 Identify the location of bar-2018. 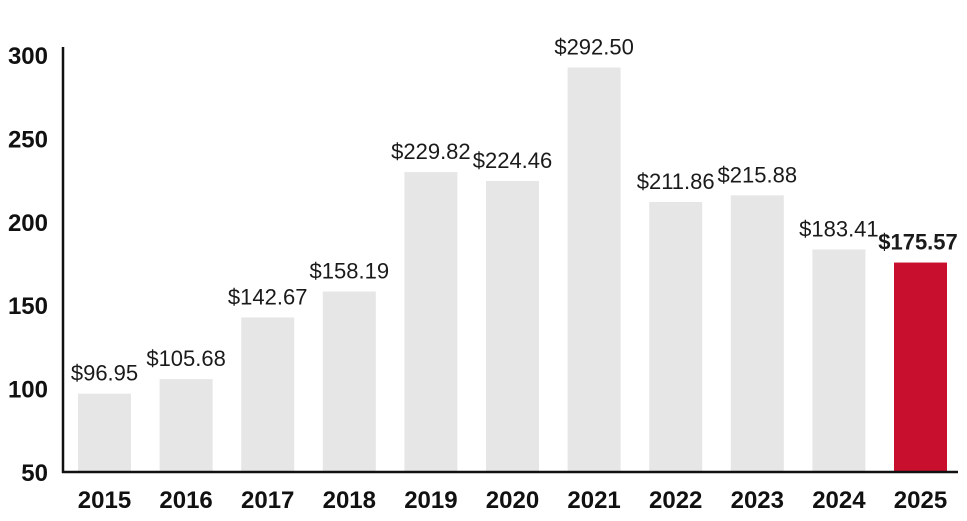
(349, 381).